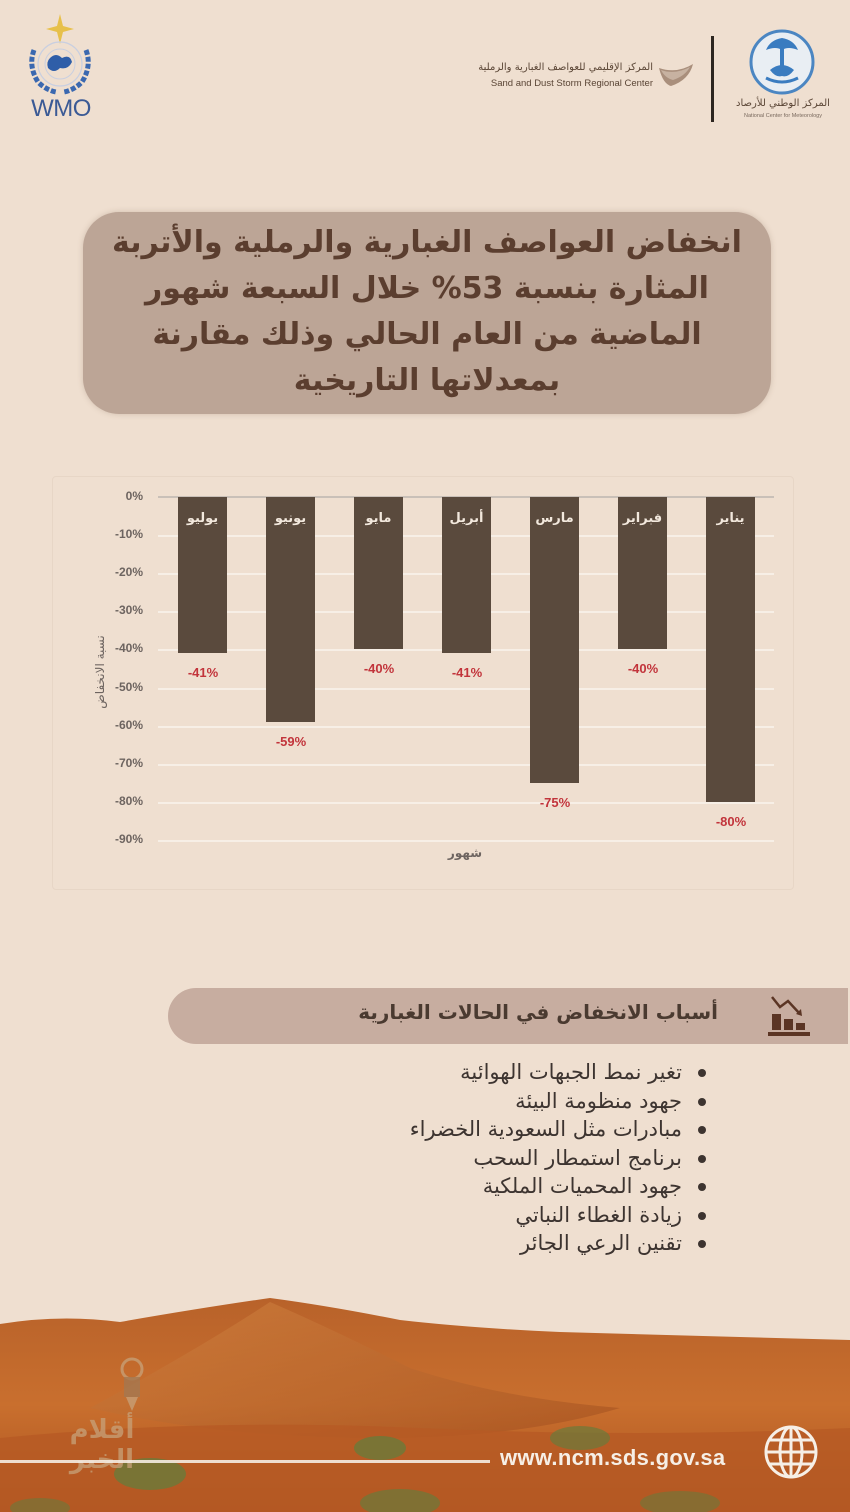 This screenshot has height=1512, width=850. What do you see at coordinates (466, 518) in the screenshot?
I see `bar-category-label: أبريل` at bounding box center [466, 518].